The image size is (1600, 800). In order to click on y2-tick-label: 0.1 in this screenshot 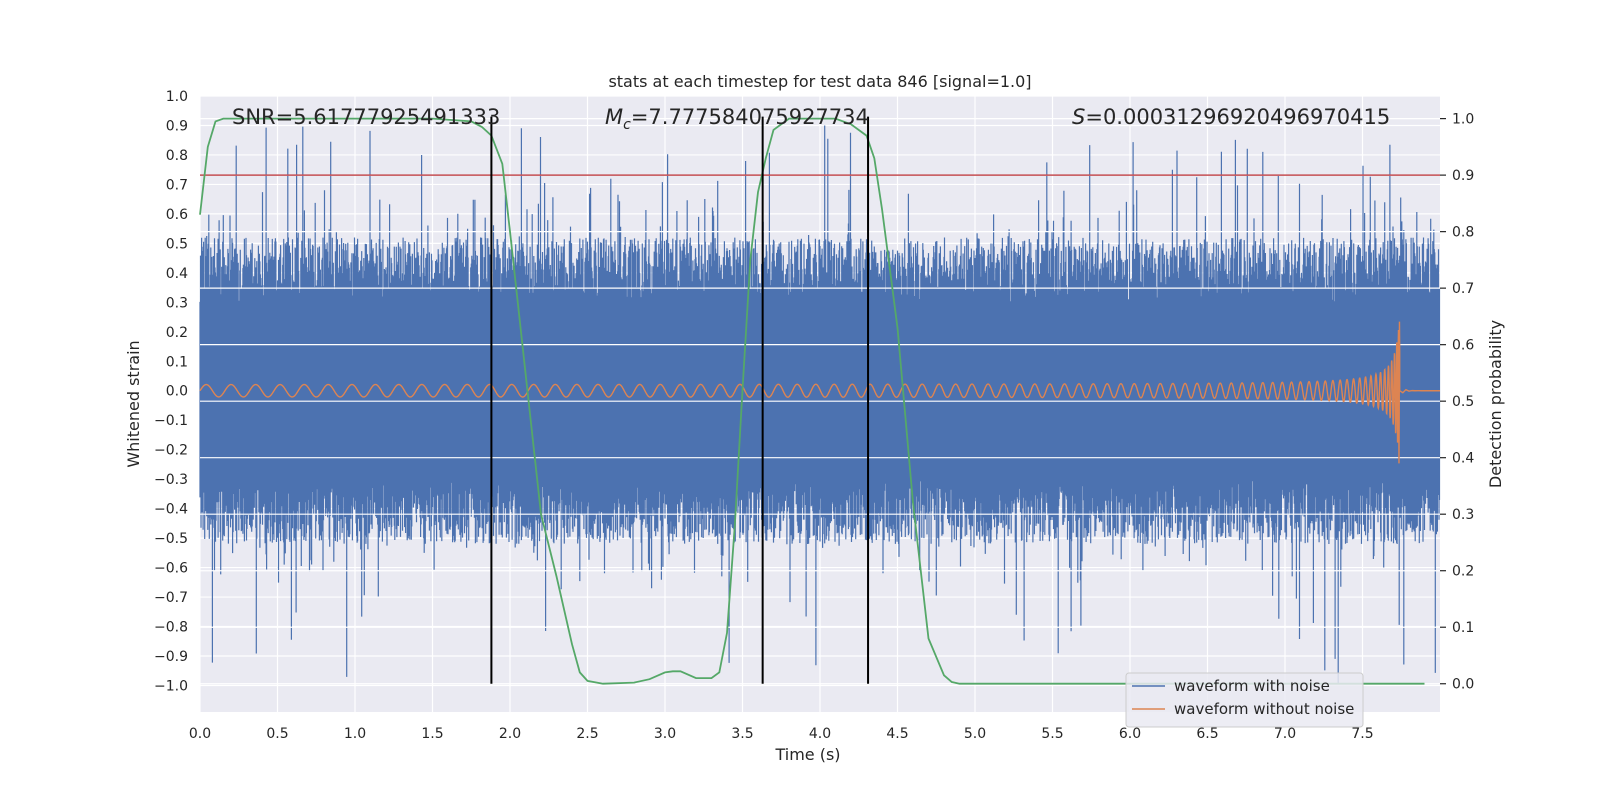, I will do `click(1463, 628)`.